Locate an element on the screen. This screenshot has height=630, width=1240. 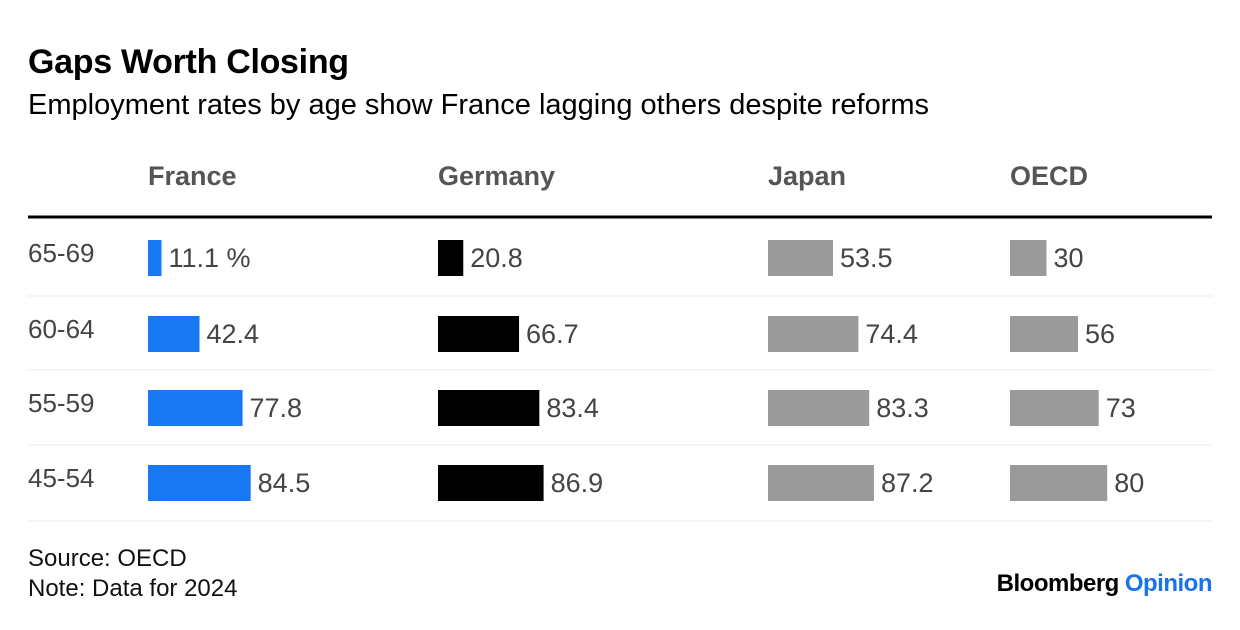
column-header-france: France is located at coordinates (192, 176).